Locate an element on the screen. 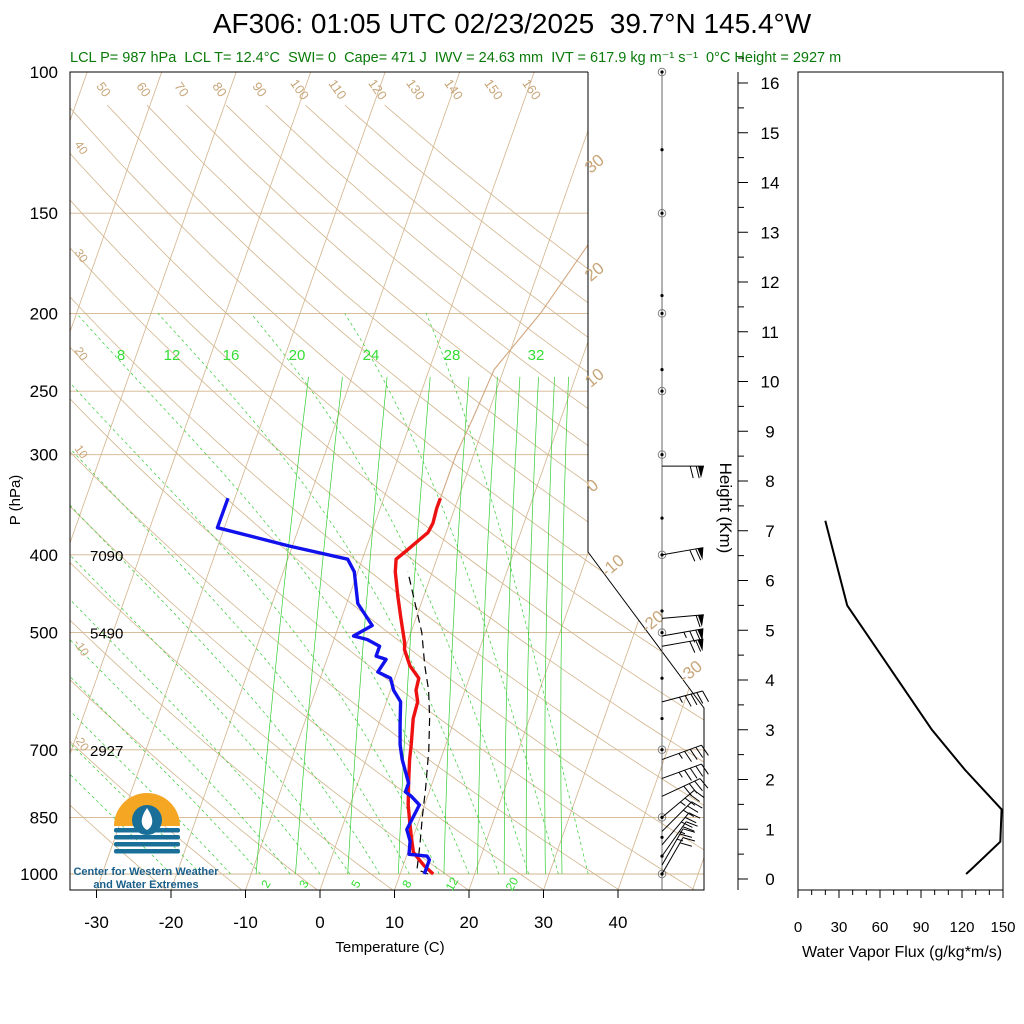 The height and width of the screenshot is (1024, 1024). flux-tick-label: 0 is located at coordinates (798, 927).